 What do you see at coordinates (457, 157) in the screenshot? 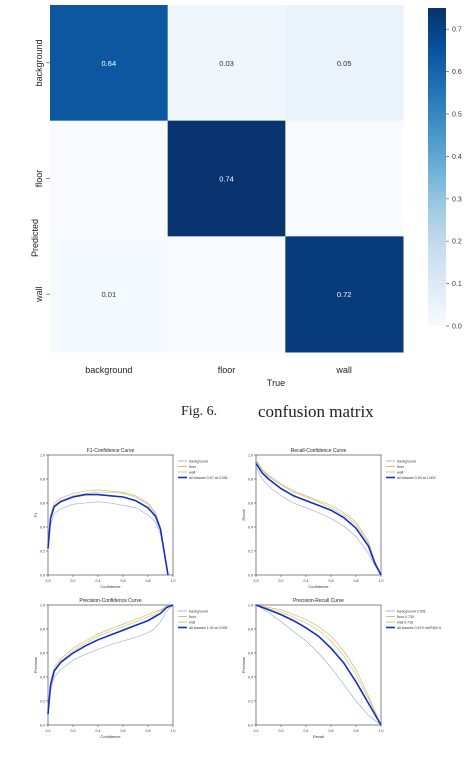
I see `cm-colorbar-tick-label: 0.4` at bounding box center [457, 157].